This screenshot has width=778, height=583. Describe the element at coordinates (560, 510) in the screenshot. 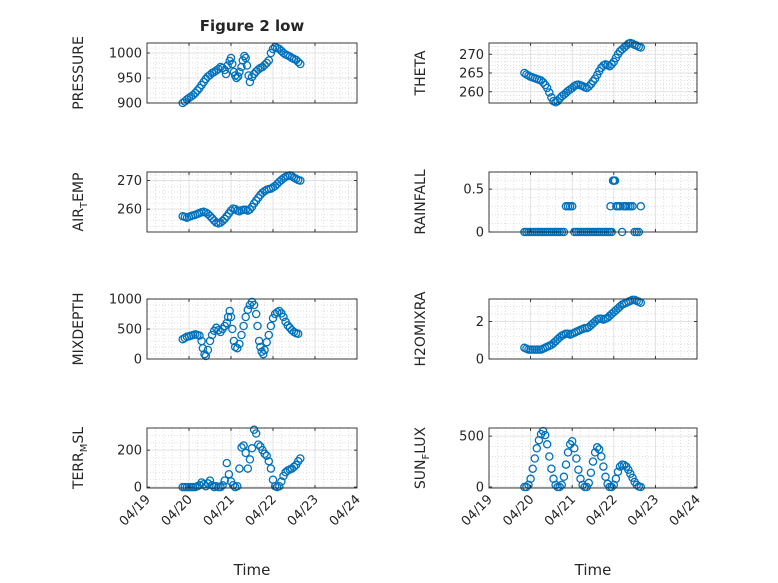

I see `x-tick-label: 04/21` at that location.